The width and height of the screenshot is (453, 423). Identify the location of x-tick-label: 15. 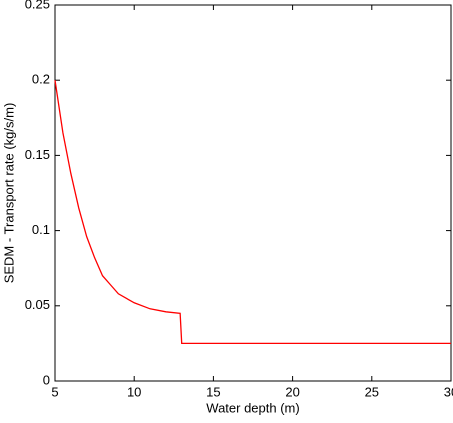
(213, 391).